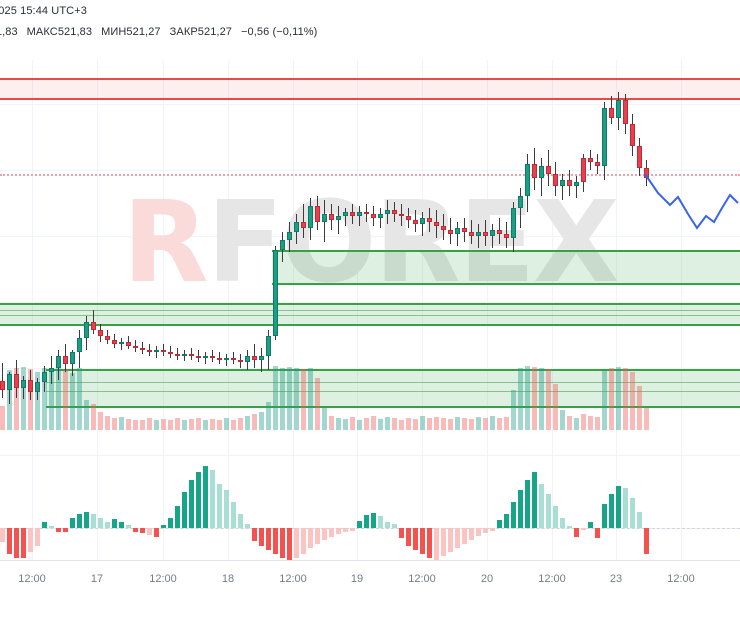 This screenshot has width=740, height=621. Describe the element at coordinates (9, 32) in the screenshot. I see `ohlc-open: ОТКР521,83` at that location.